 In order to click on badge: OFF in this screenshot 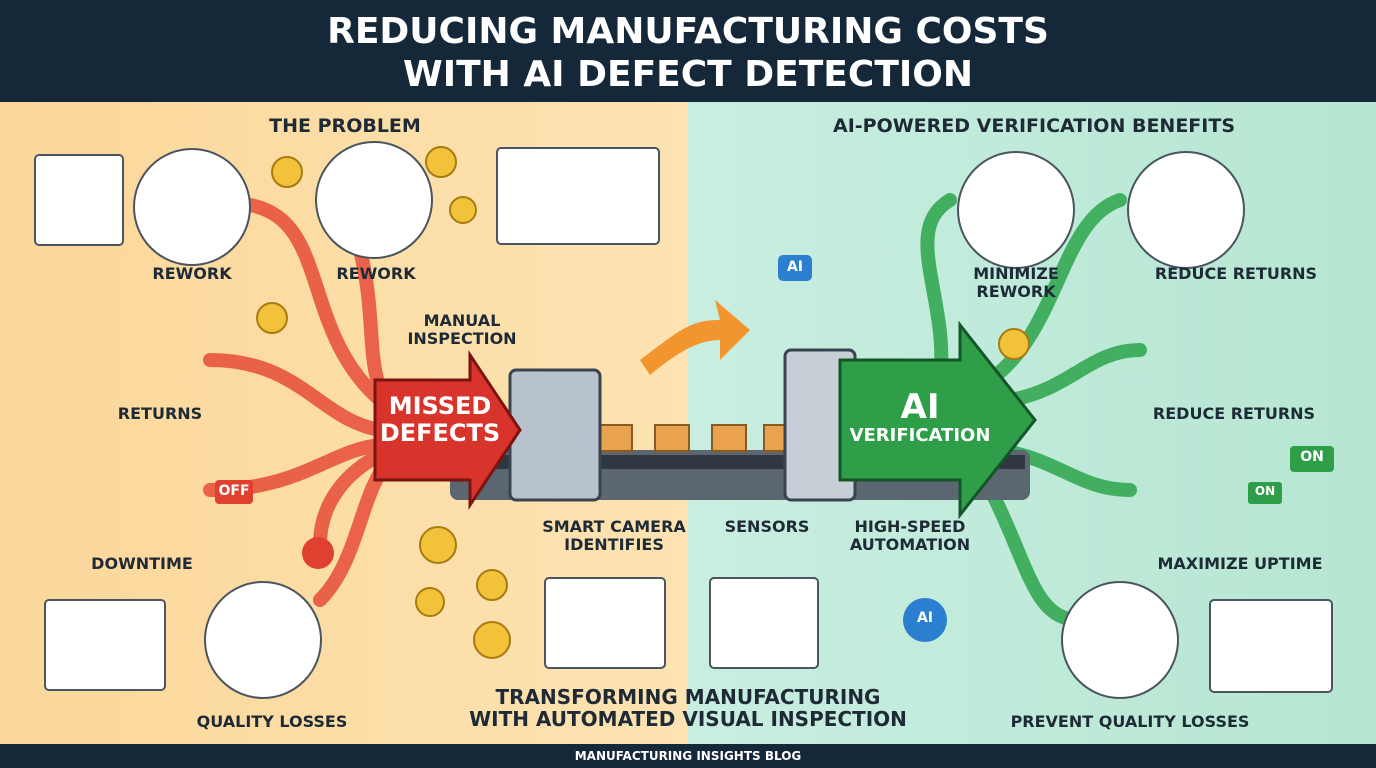, I will do `click(234, 491)`.